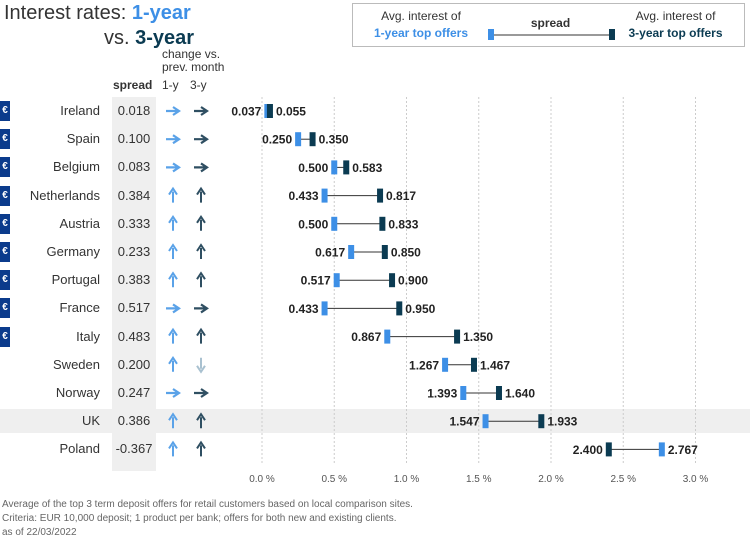 The width and height of the screenshot is (750, 540). I want to click on spread-value: 0.247, so click(134, 392).